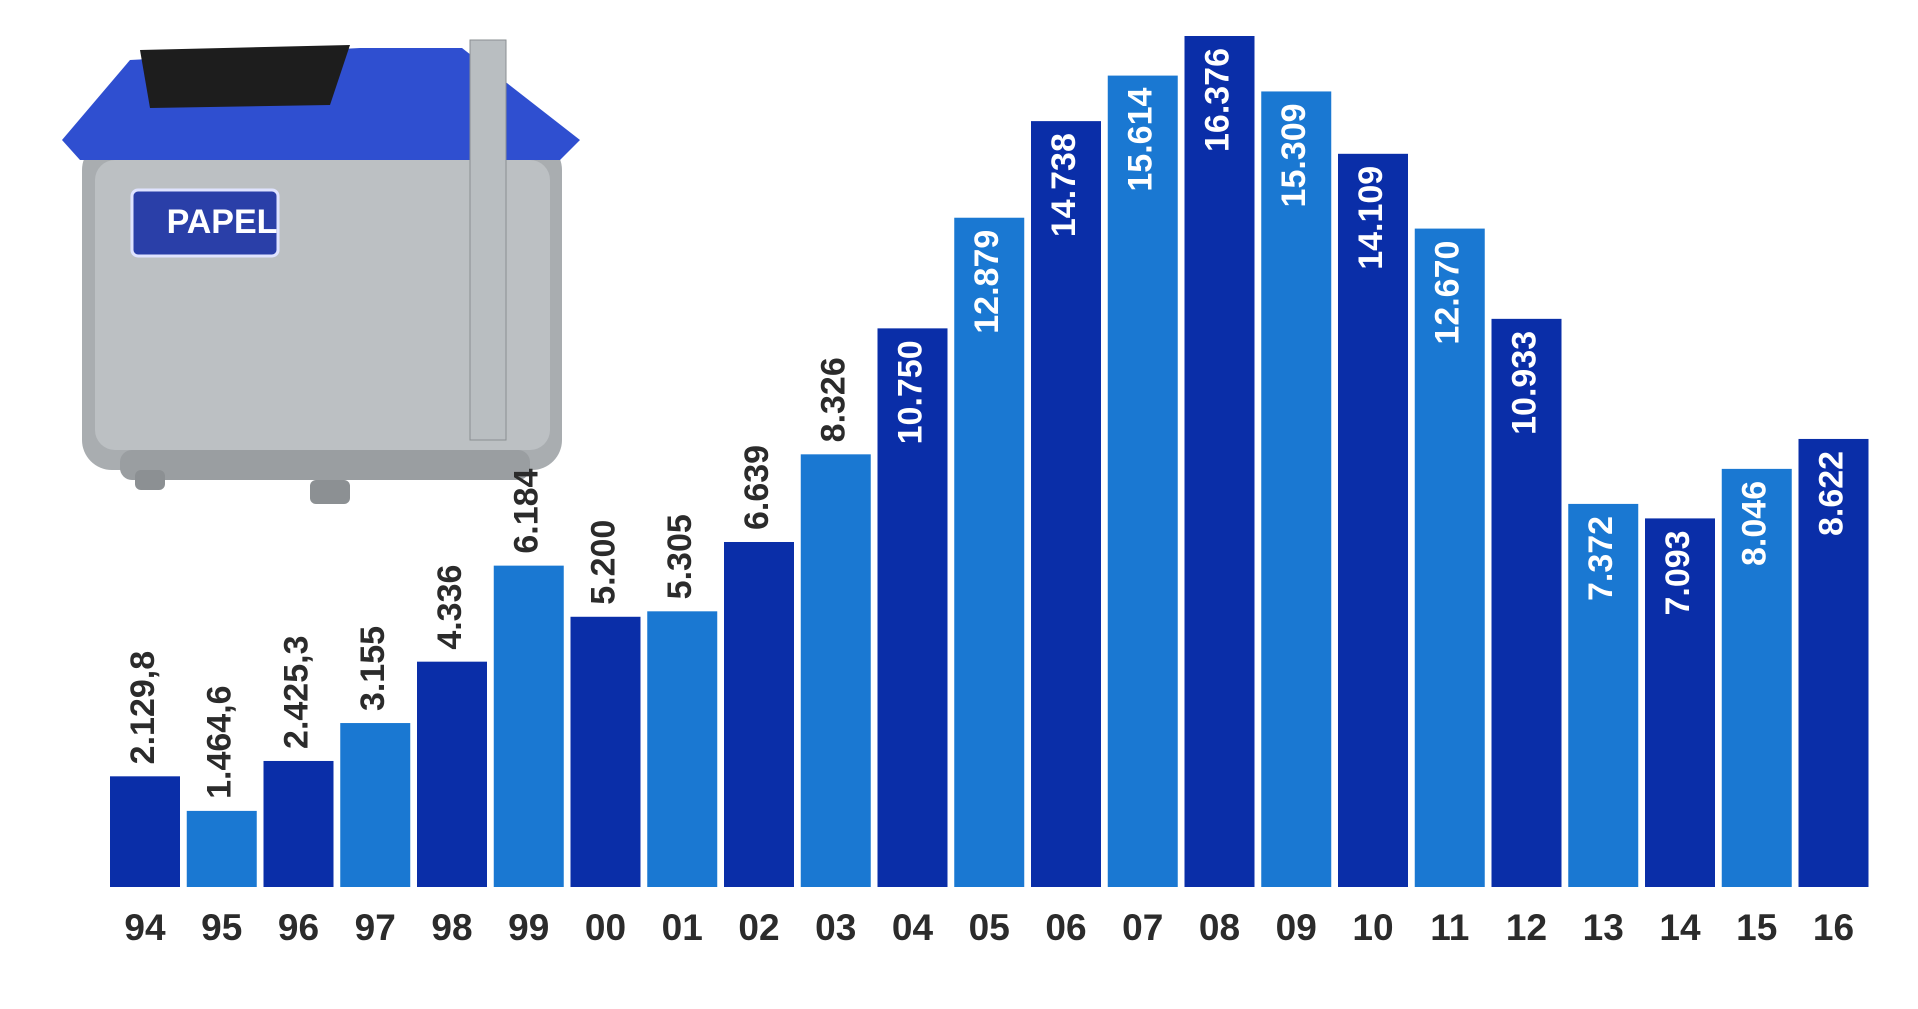  I want to click on value-label: 10.933, so click(1524, 383).